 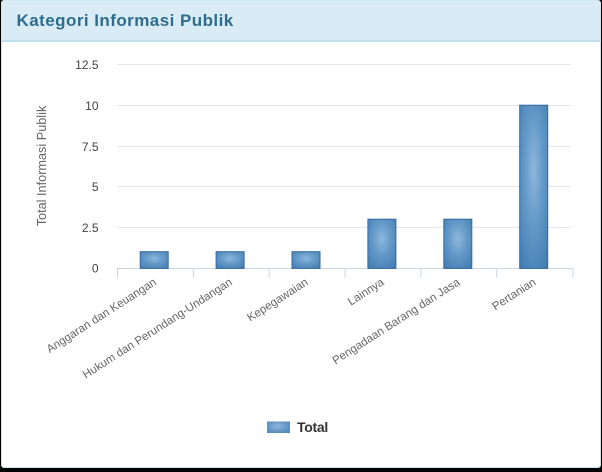 I want to click on svg-text: Total Informasi Publik, so click(x=42, y=165).